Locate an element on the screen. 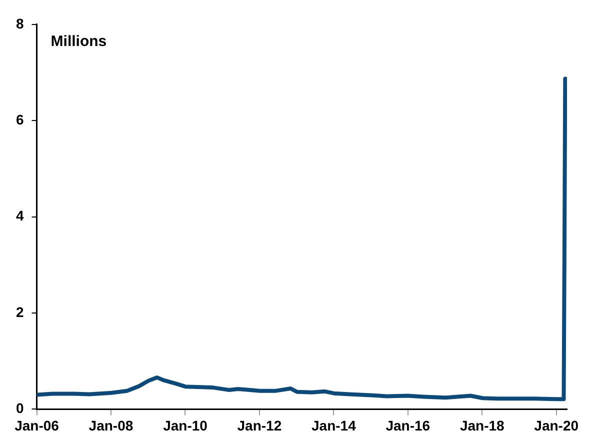  x-tick-label: Jan-20 is located at coordinates (556, 425).